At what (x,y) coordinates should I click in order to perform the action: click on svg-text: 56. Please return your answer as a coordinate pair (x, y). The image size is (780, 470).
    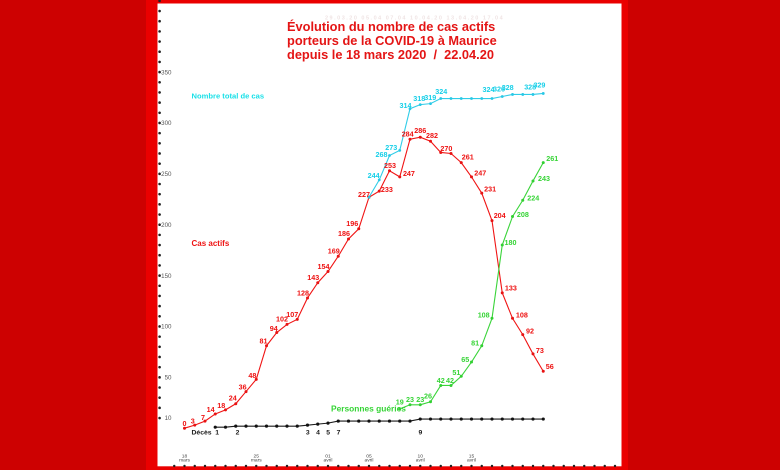
    Looking at the image, I should click on (550, 366).